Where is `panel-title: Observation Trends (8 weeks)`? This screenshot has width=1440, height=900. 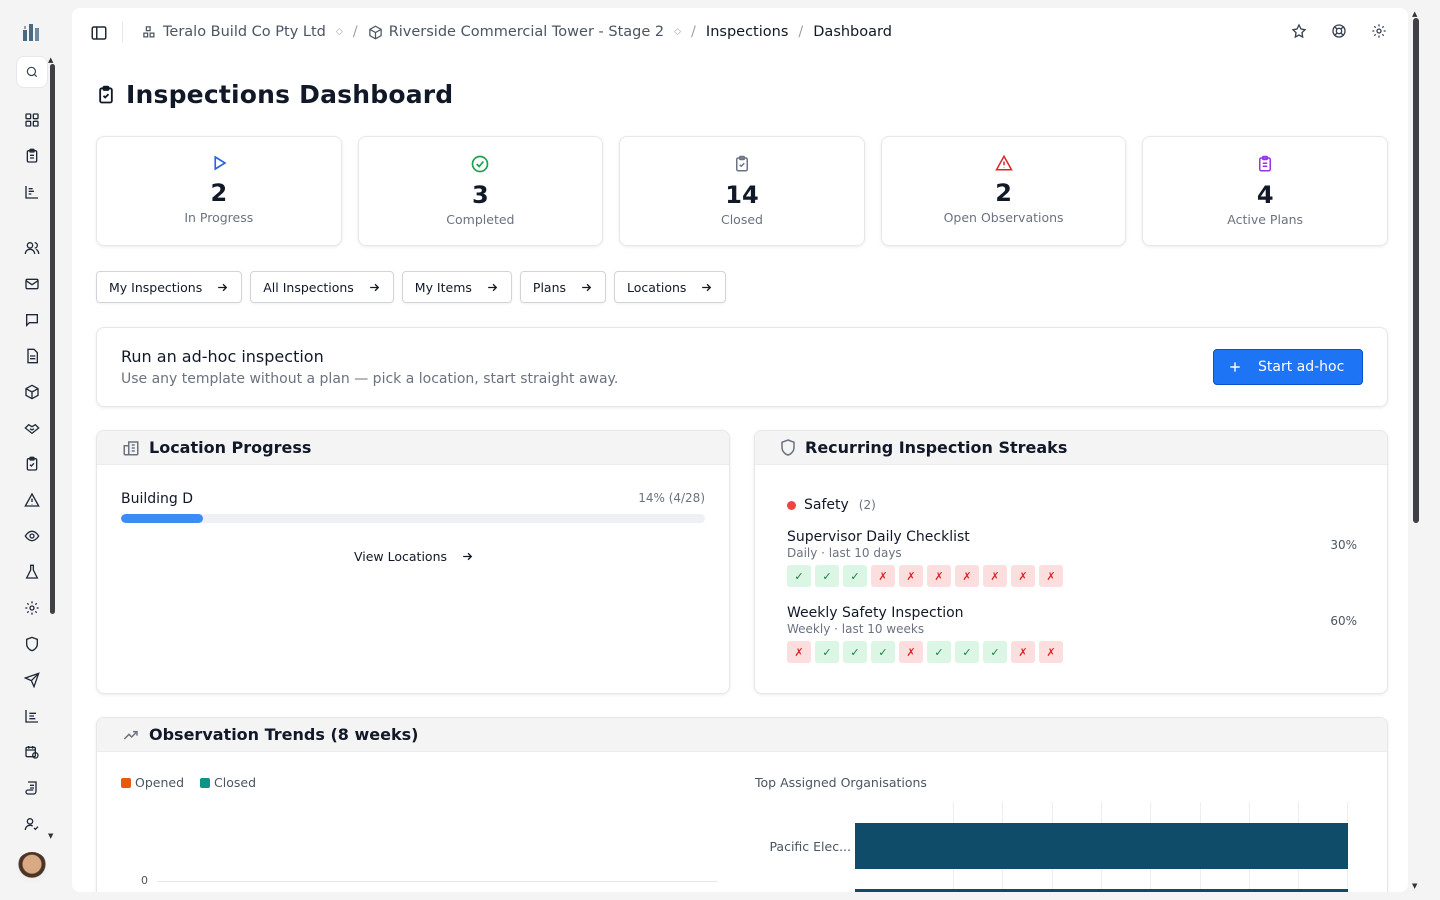
panel-title: Observation Trends (8 weeks) is located at coordinates (284, 734).